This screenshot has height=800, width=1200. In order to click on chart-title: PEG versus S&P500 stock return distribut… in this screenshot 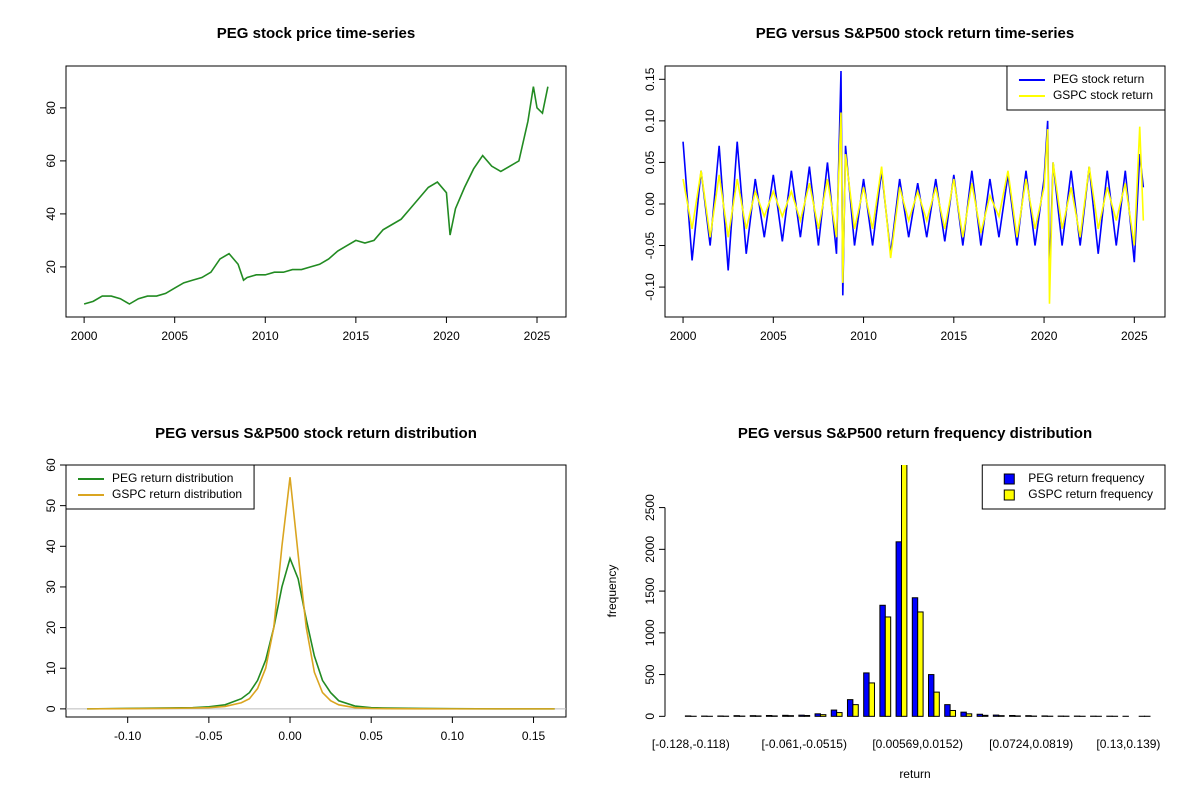, I will do `click(316, 433)`.